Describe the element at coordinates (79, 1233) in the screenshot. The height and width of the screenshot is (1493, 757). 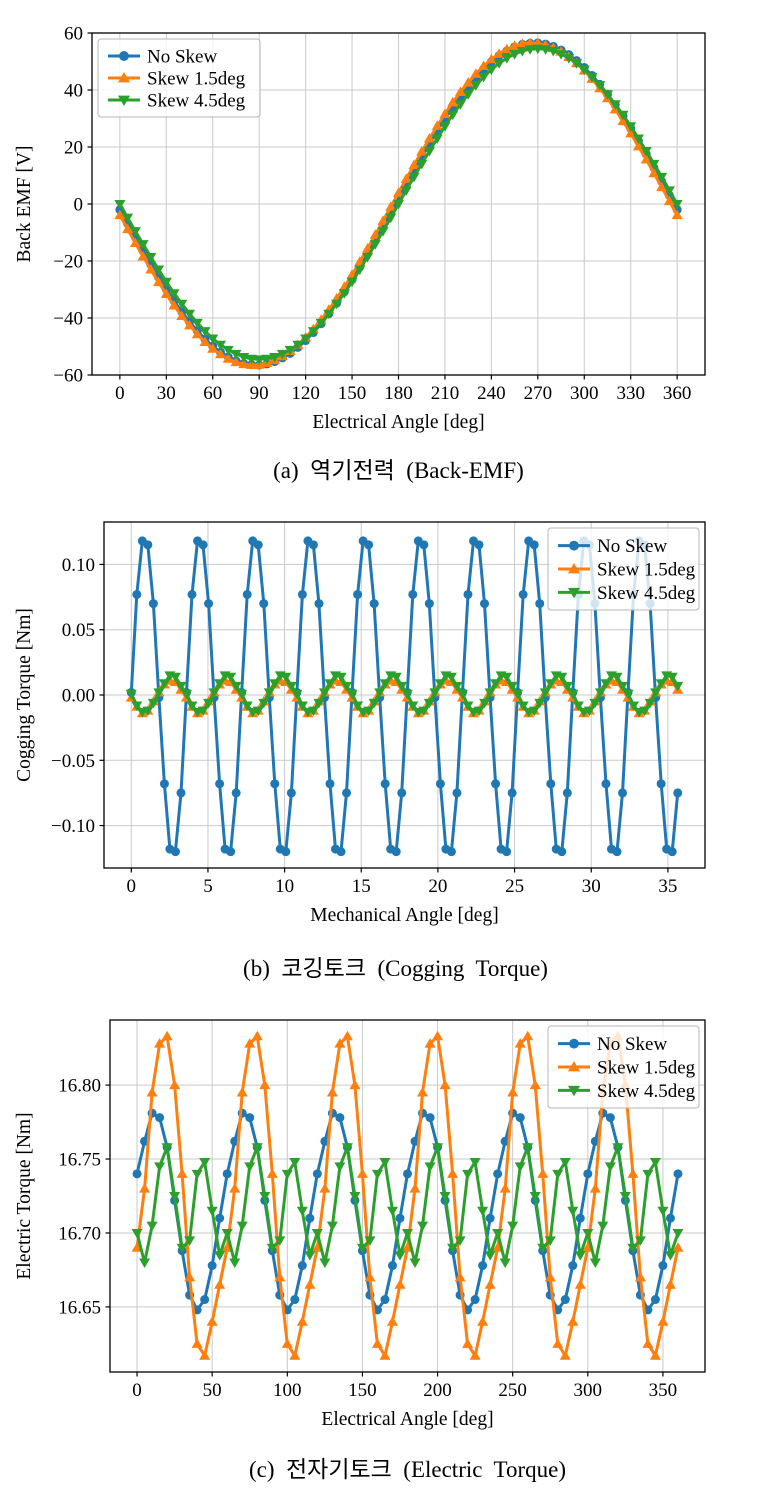
I see `y-tick-label: 16.70` at that location.